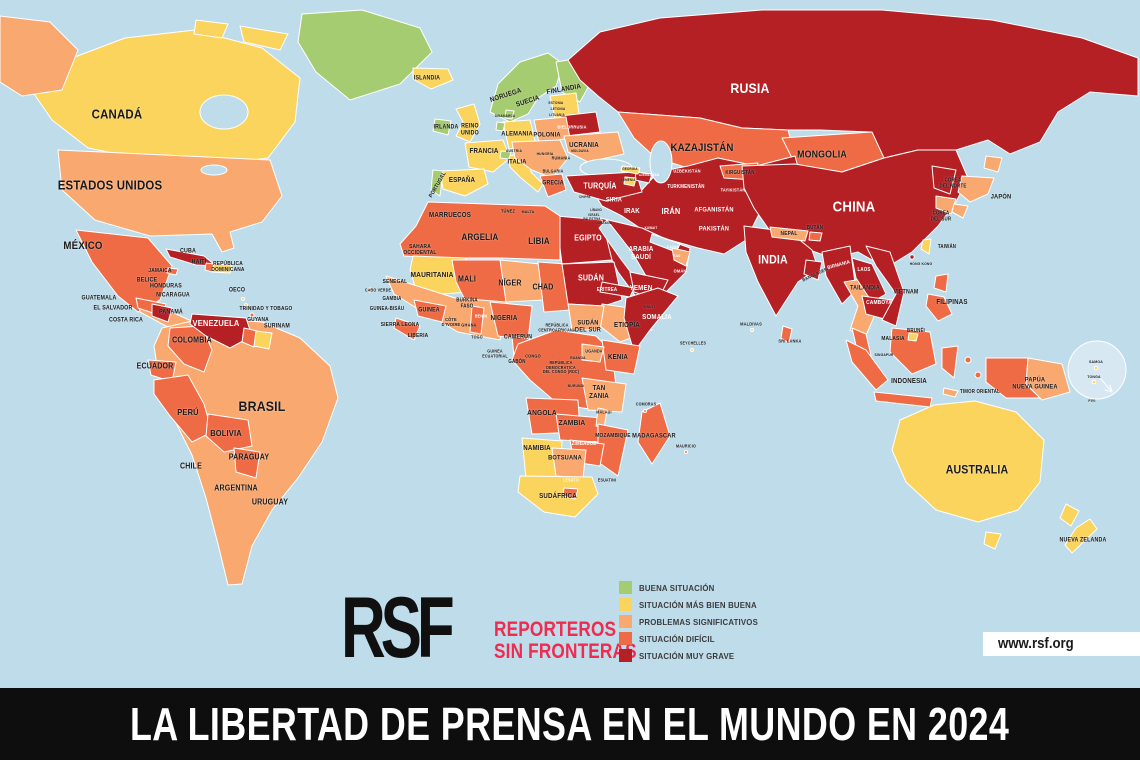  What do you see at coordinates (398, 628) in the screenshot?
I see `rsf-logo-acronym: RSF` at bounding box center [398, 628].